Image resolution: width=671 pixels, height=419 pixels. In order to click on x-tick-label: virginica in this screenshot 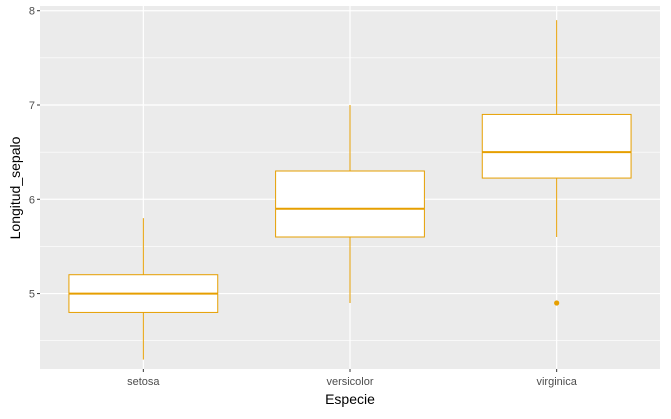, I will do `click(556, 382)`.